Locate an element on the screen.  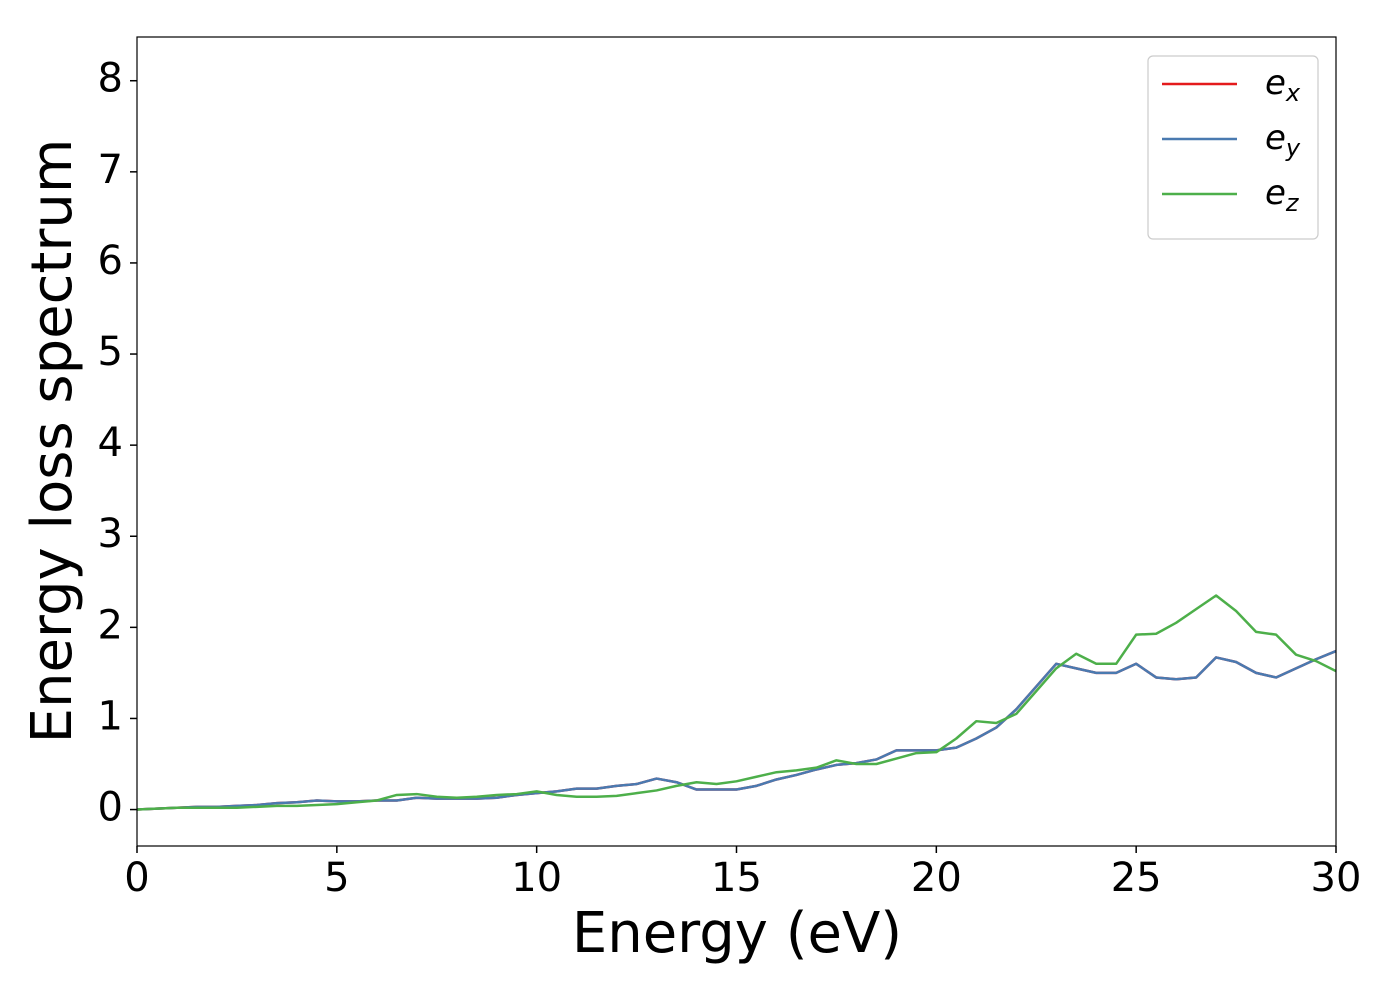
y-tick-label: 2 is located at coordinates (110, 625).